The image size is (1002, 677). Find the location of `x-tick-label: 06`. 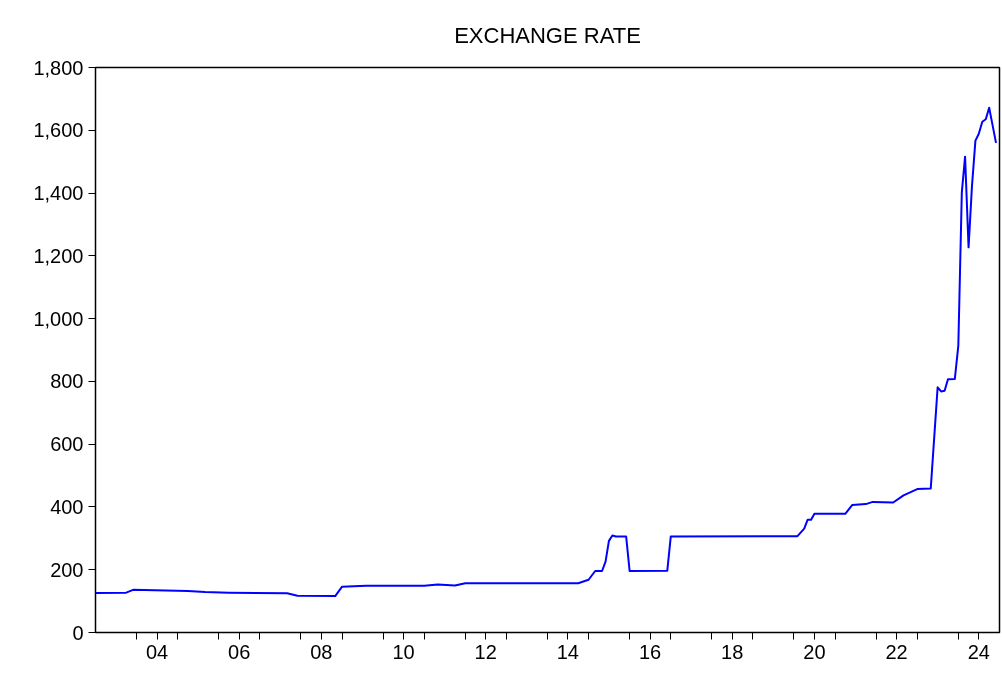

x-tick-label: 06 is located at coordinates (239, 651).